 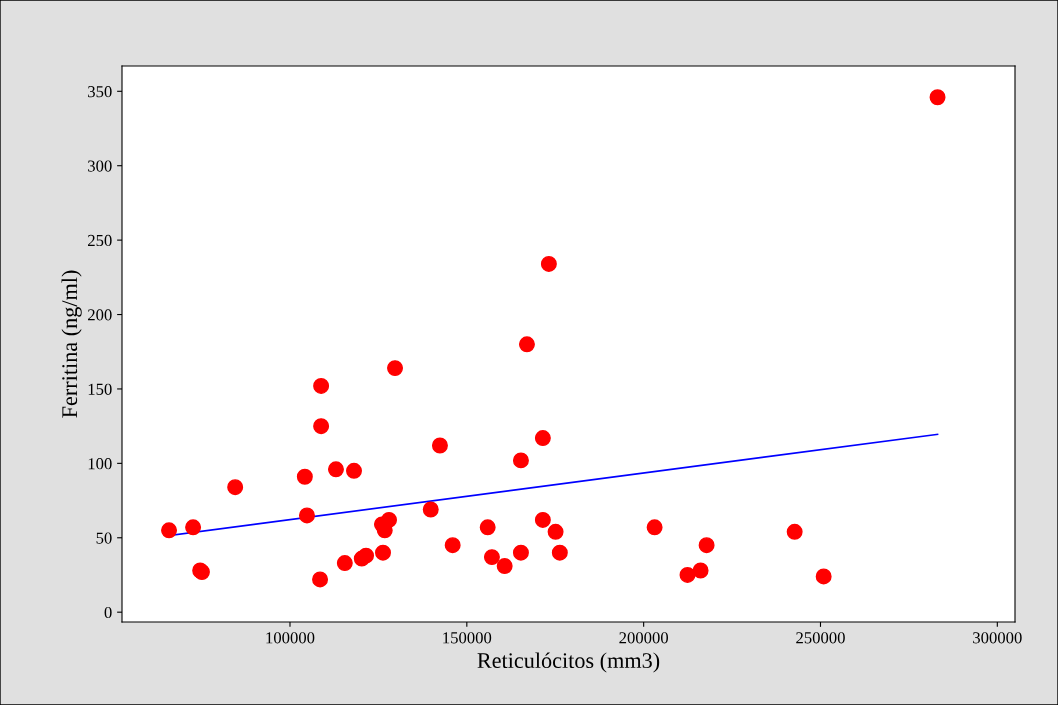 What do you see at coordinates (820, 638) in the screenshot?
I see `x-tick-label: 250000` at bounding box center [820, 638].